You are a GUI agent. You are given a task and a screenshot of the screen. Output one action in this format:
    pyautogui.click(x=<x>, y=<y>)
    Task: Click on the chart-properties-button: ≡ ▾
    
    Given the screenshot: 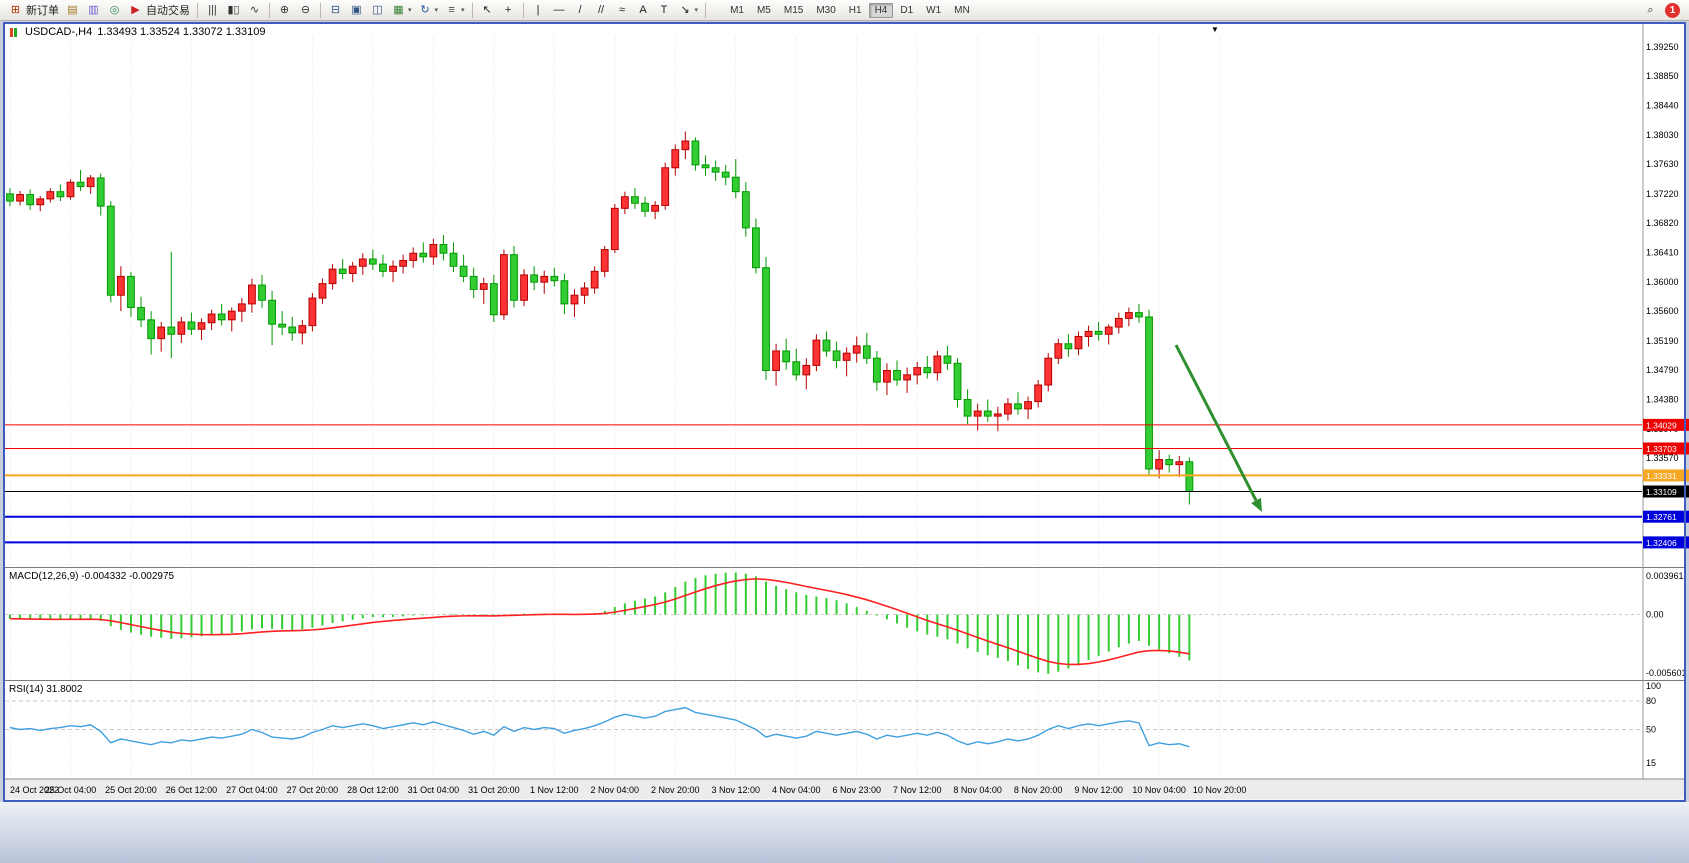 What is the action you would take?
    pyautogui.click(x=454, y=10)
    